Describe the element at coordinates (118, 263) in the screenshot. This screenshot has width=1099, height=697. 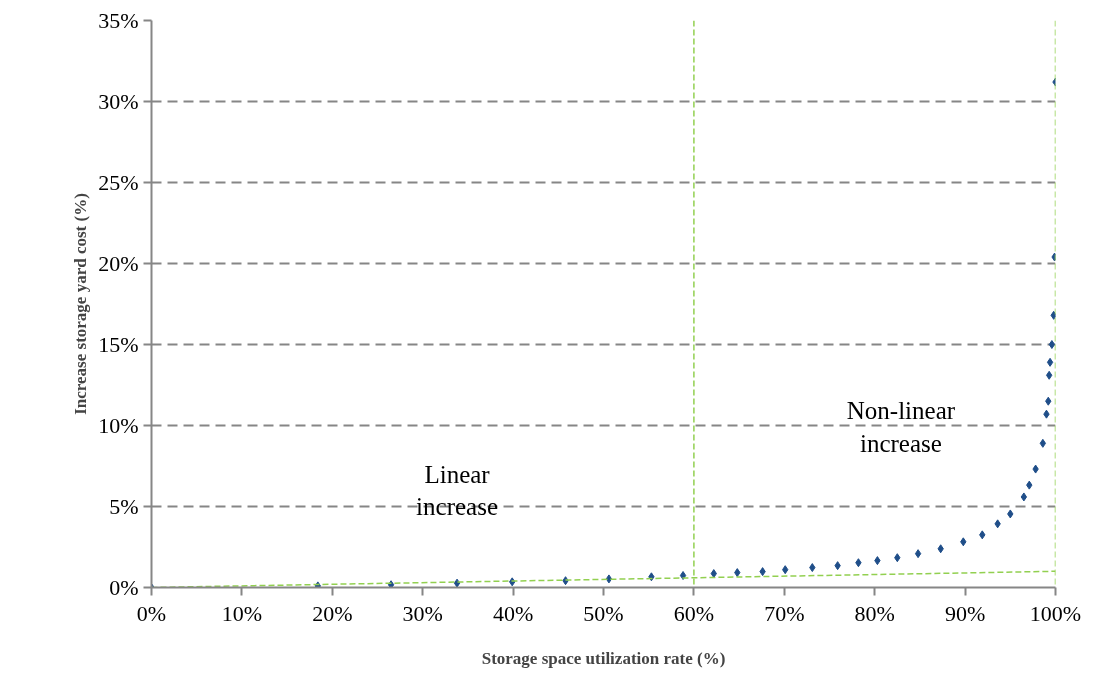
I see `y-tick-label: 20%` at that location.